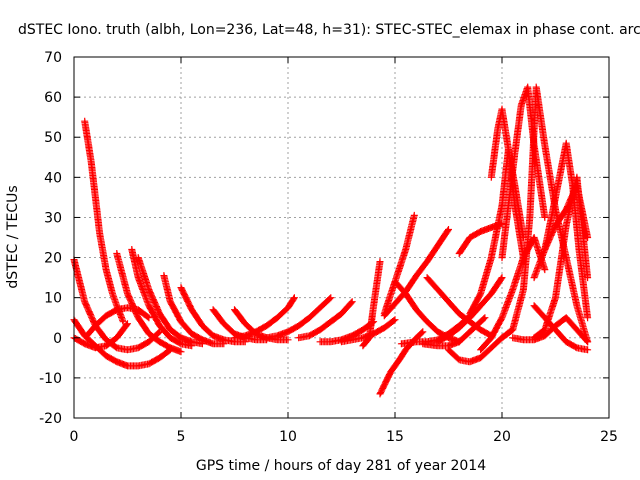 Image resolution: width=640 pixels, height=480 pixels. I want to click on y-tick-label: 50, so click(53, 138).